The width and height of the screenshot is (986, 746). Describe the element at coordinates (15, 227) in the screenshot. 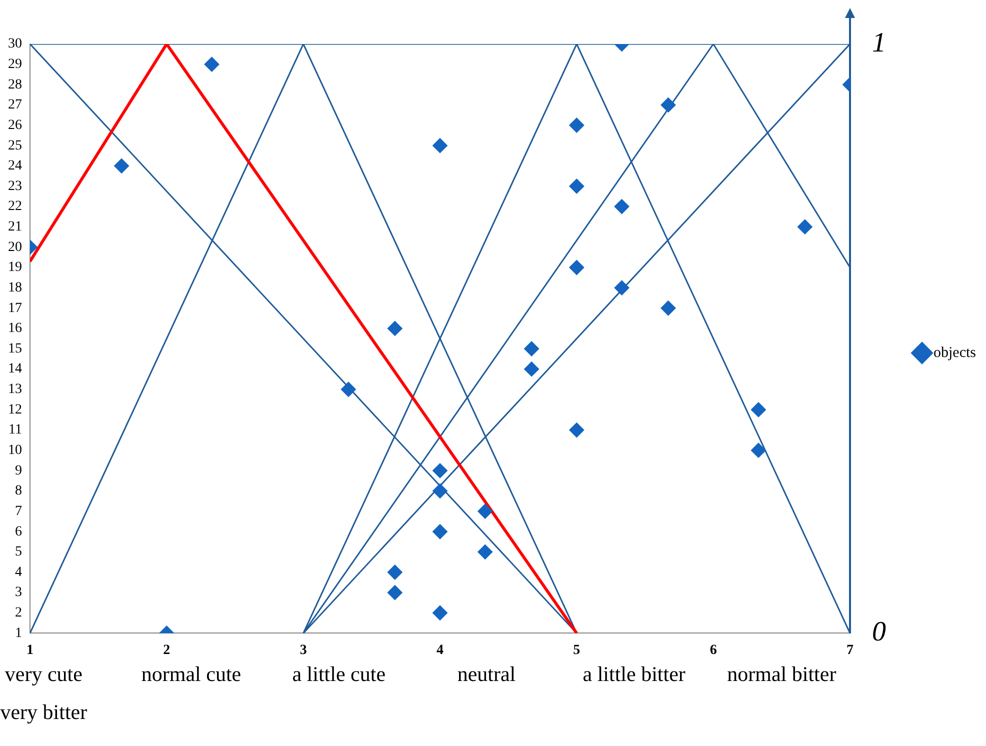

I see `y-tick-label: 21` at that location.